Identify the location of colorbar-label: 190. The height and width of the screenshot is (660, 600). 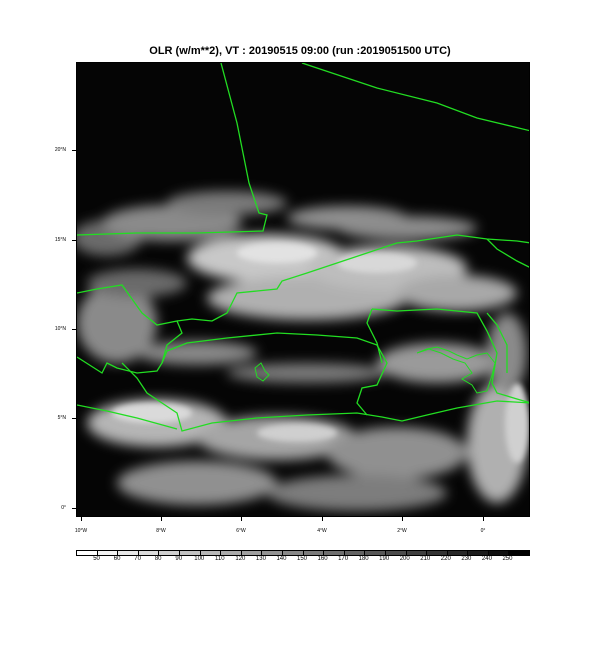
(384, 559).